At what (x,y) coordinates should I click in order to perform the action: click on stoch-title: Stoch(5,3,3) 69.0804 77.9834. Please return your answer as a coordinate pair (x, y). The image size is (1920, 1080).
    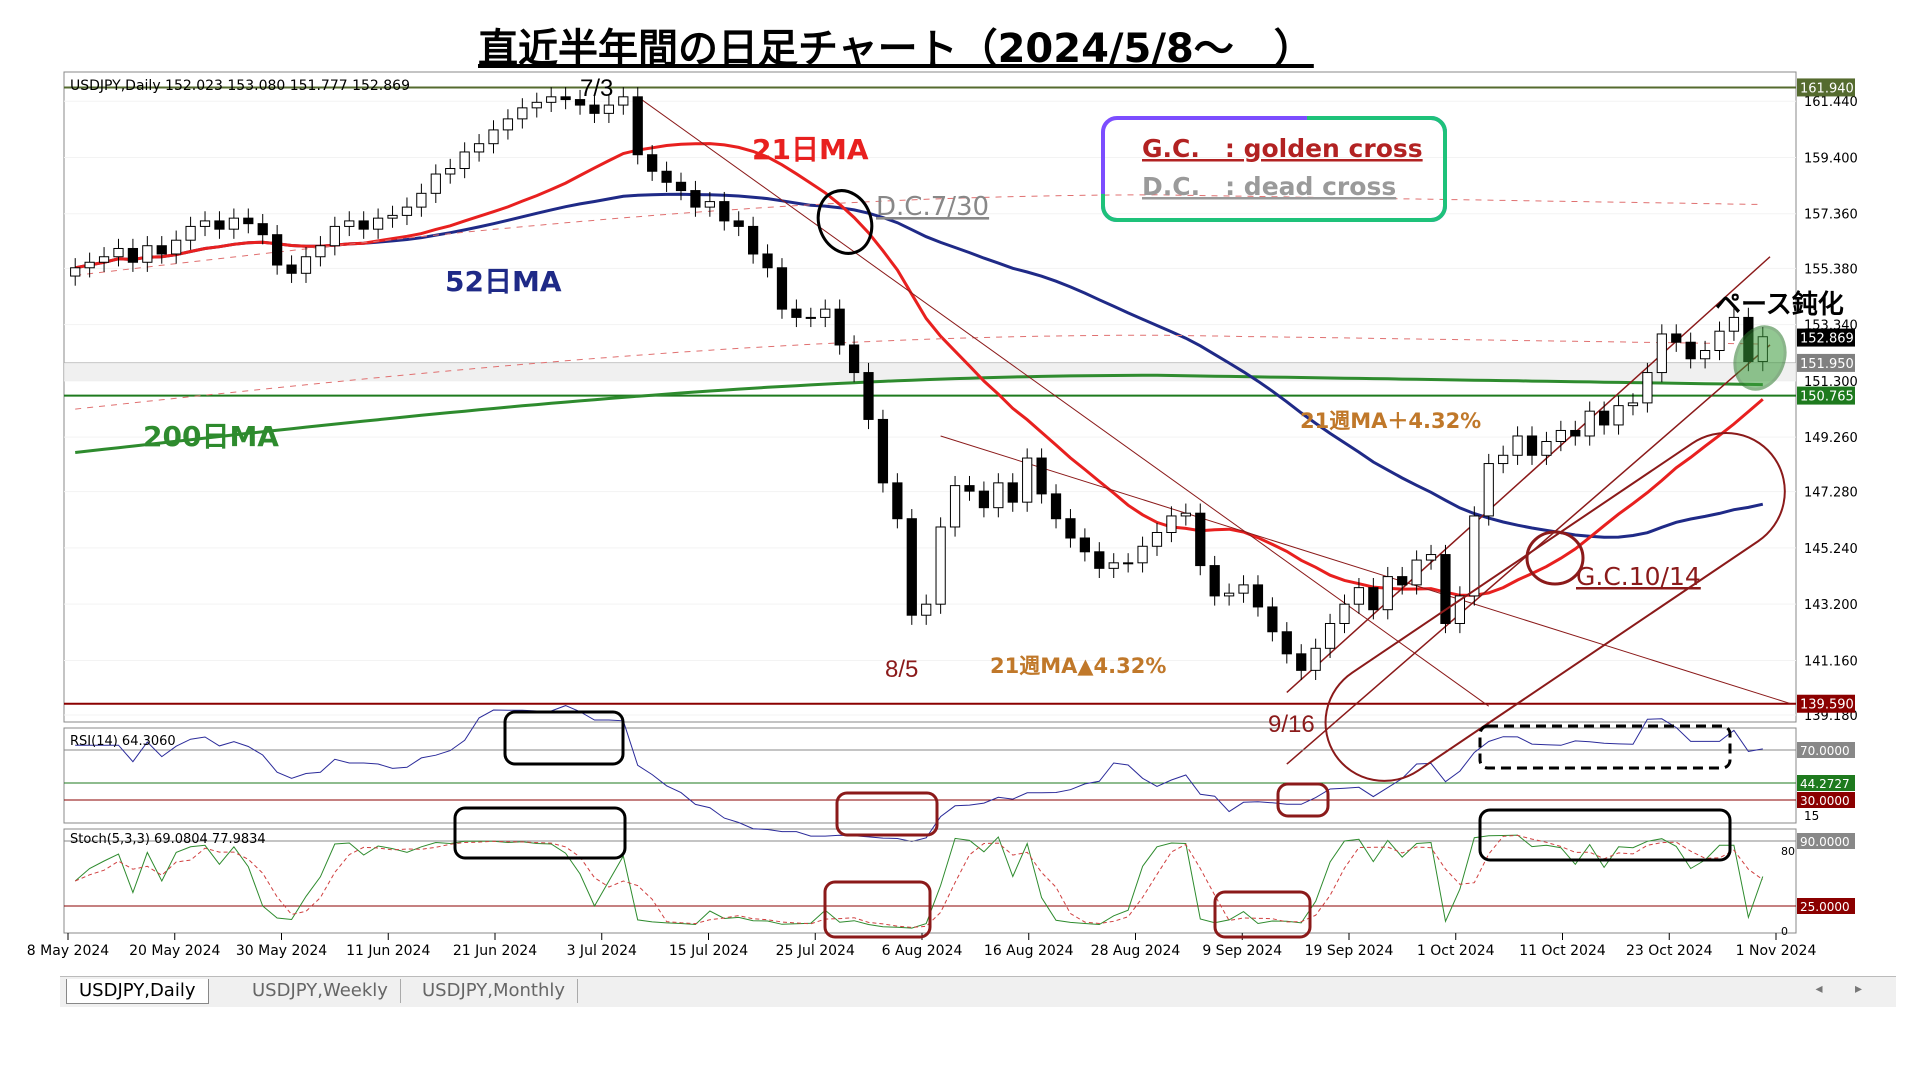
    Looking at the image, I should click on (168, 839).